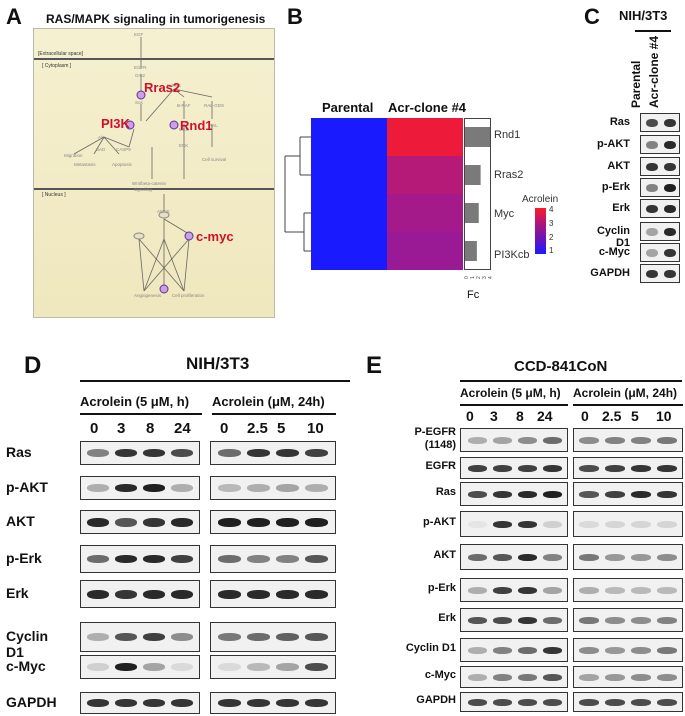 This screenshot has width=685, height=716. What do you see at coordinates (274, 414) in the screenshot?
I see `panel-d-group2-line` at bounding box center [274, 414].